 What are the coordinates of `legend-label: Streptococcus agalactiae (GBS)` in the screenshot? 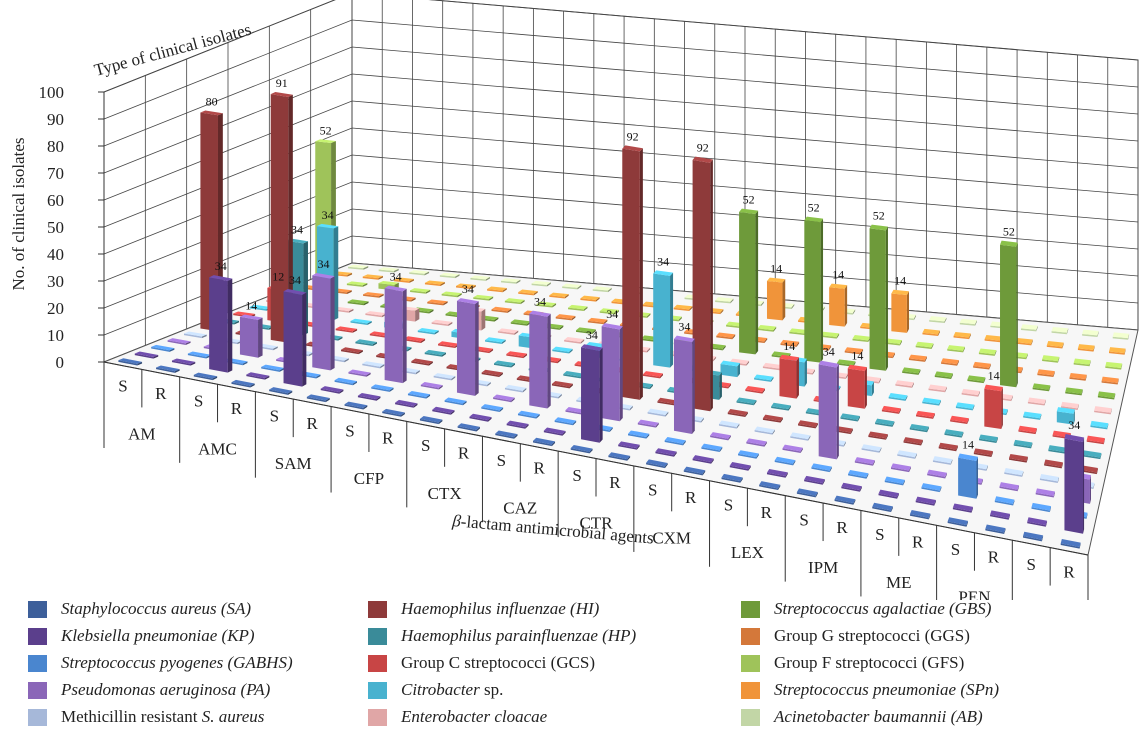 It's located at (883, 608).